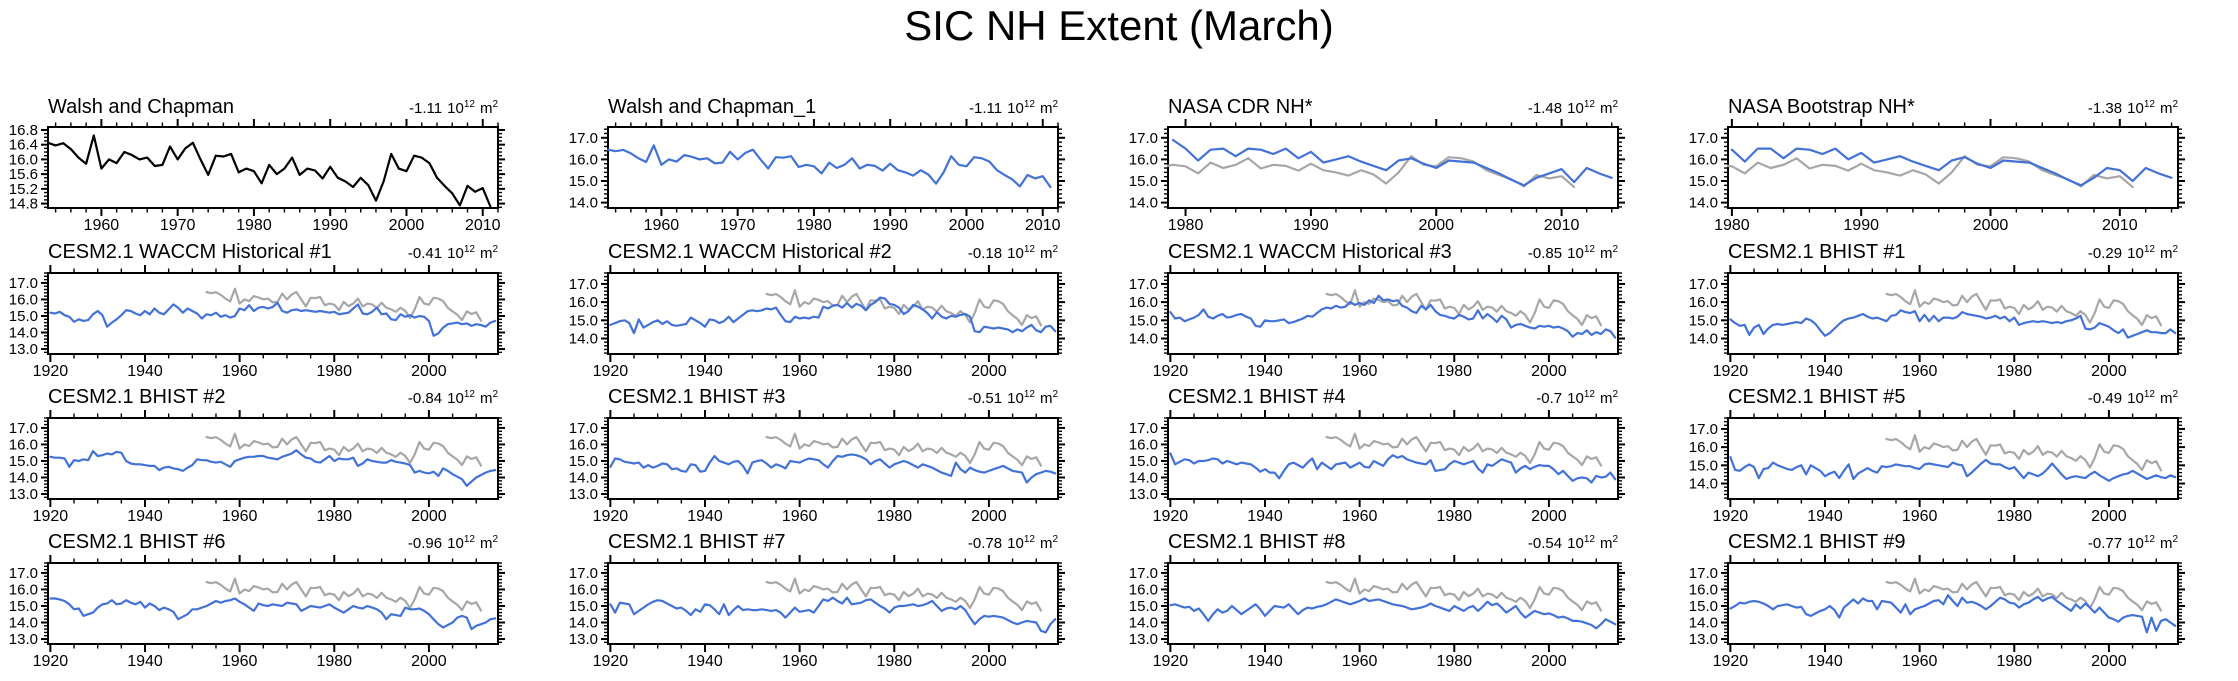  What do you see at coordinates (829, 166) in the screenshot?
I see `series-line-walsh-blue` at bounding box center [829, 166].